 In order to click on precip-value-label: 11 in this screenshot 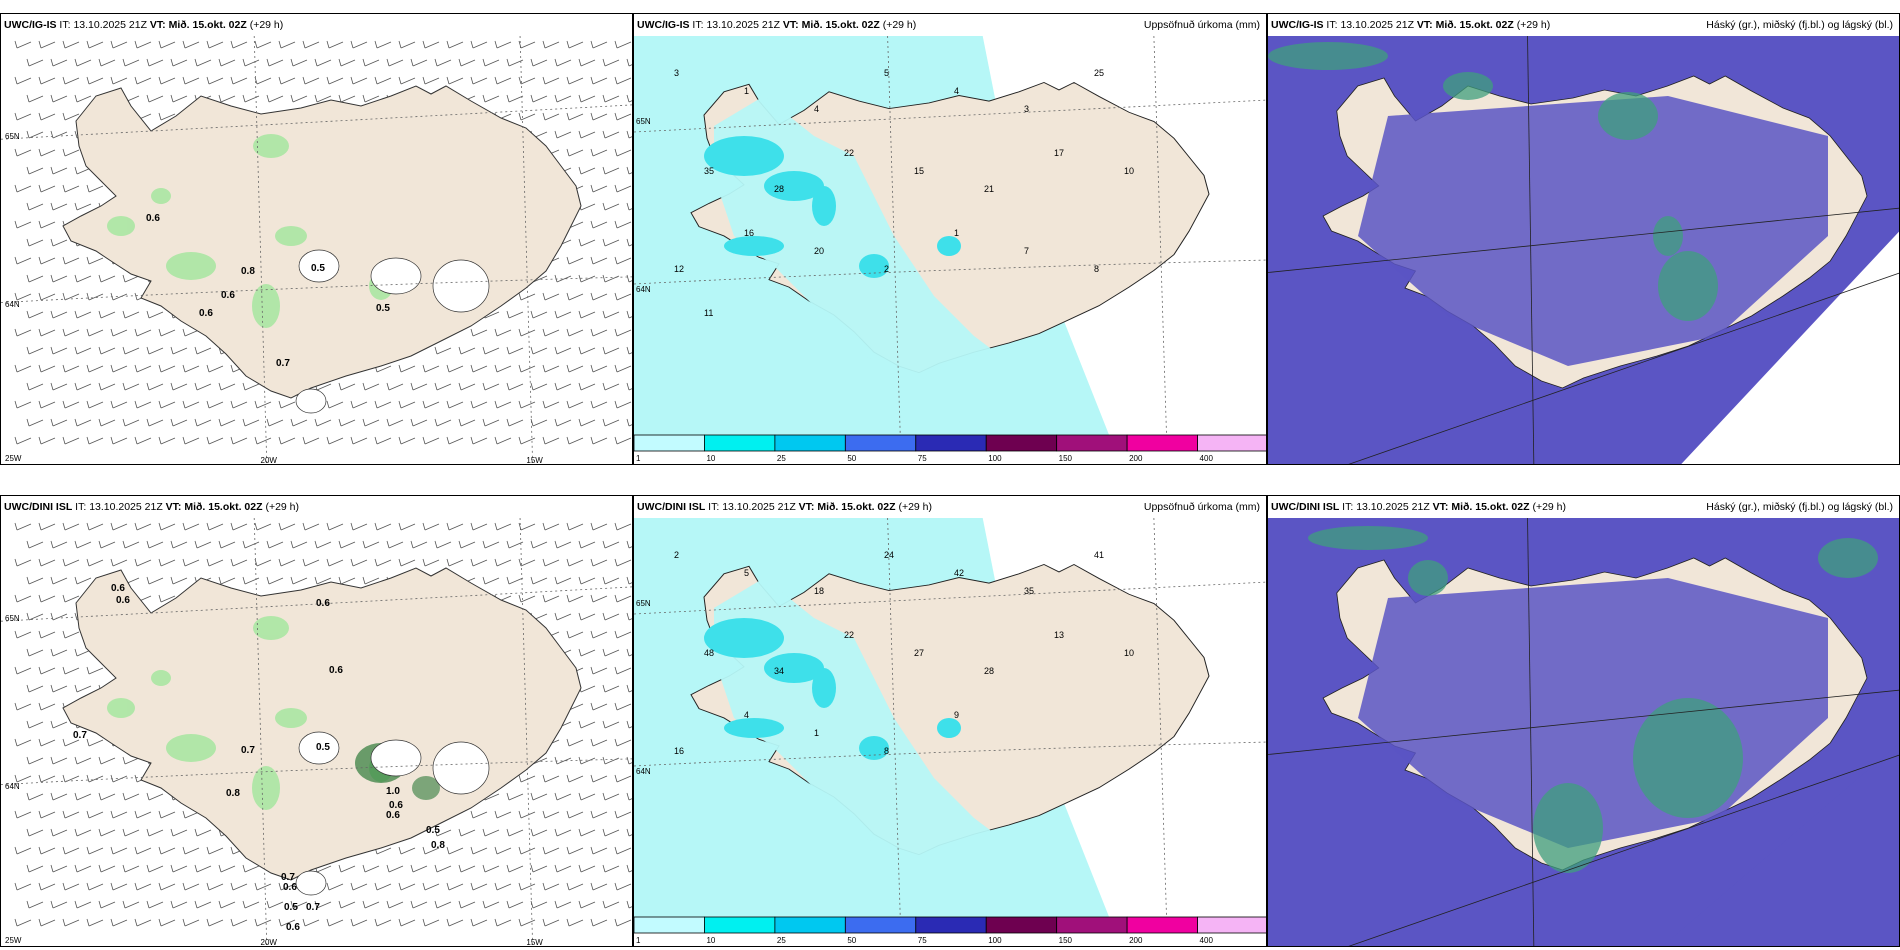, I will do `click(708, 313)`.